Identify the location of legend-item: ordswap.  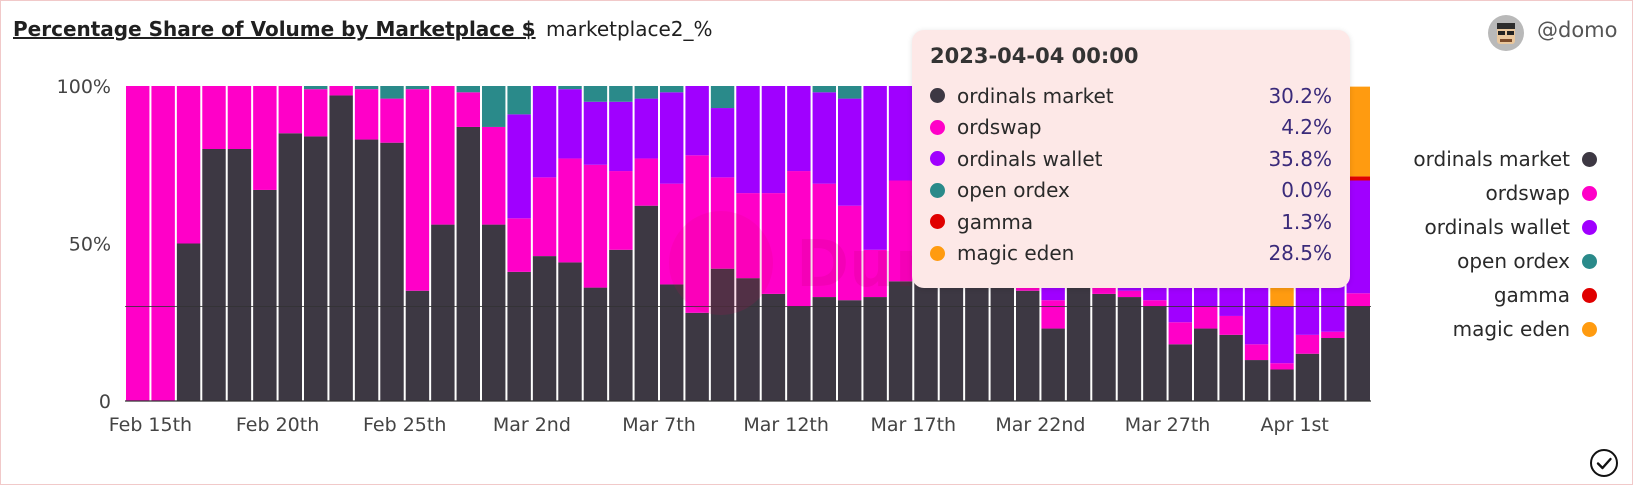
(1505, 193).